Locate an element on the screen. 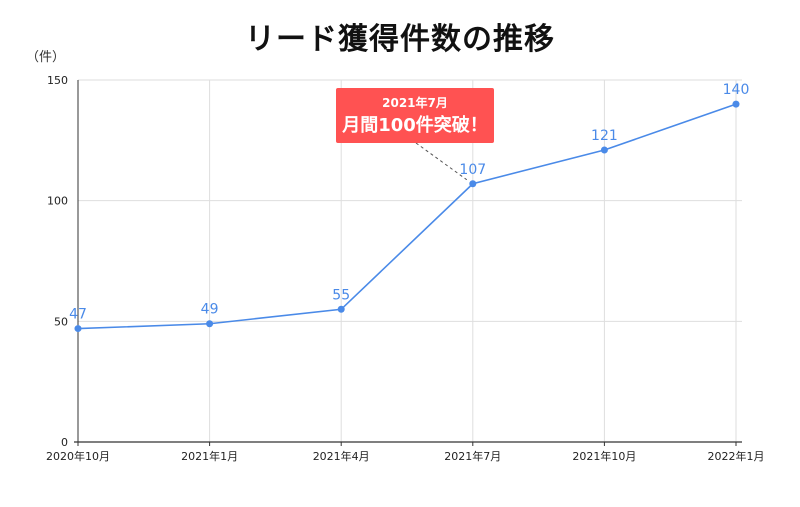 This screenshot has width=800, height=507. y-tick-label: 0 is located at coordinates (64, 442).